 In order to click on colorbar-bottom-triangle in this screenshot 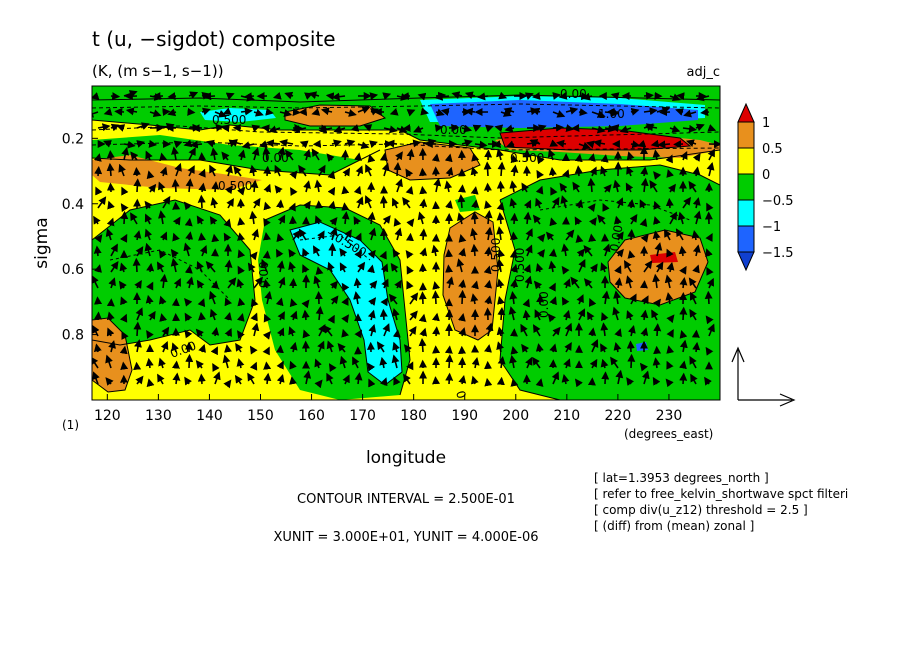, I will do `click(746, 261)`.